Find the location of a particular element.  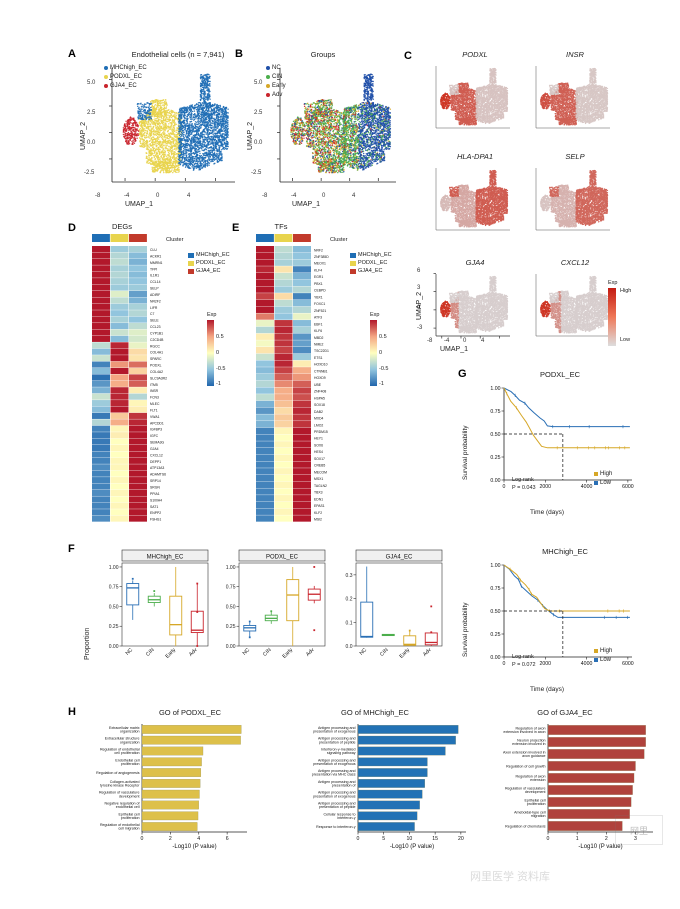

cluster-key-row: GJA4_EC is located at coordinates (371, 271).